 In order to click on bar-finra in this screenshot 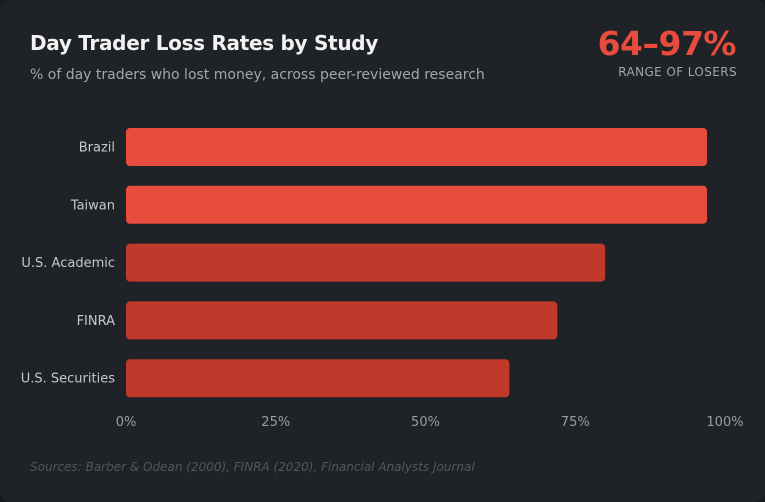, I will do `click(342, 320)`.